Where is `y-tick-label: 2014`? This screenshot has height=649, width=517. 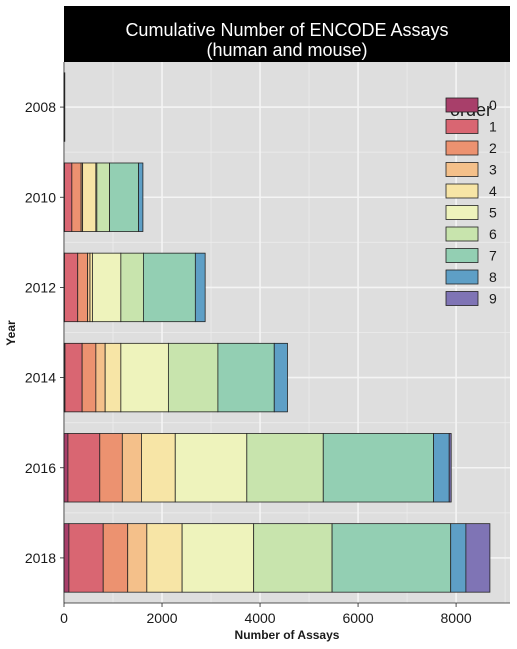
y-tick-label: 2014 is located at coordinates (40, 378).